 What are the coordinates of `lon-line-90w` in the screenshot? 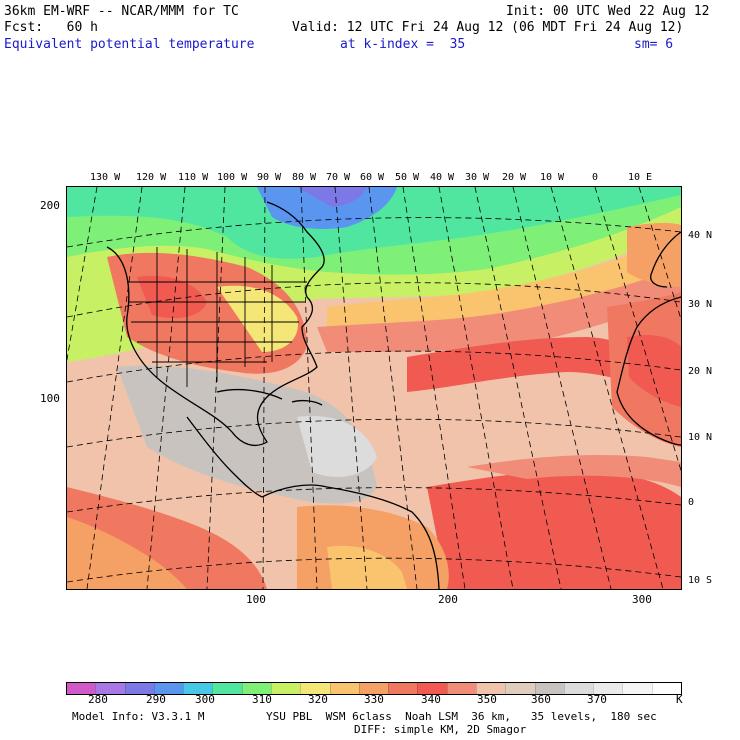 It's located at (264, 388).